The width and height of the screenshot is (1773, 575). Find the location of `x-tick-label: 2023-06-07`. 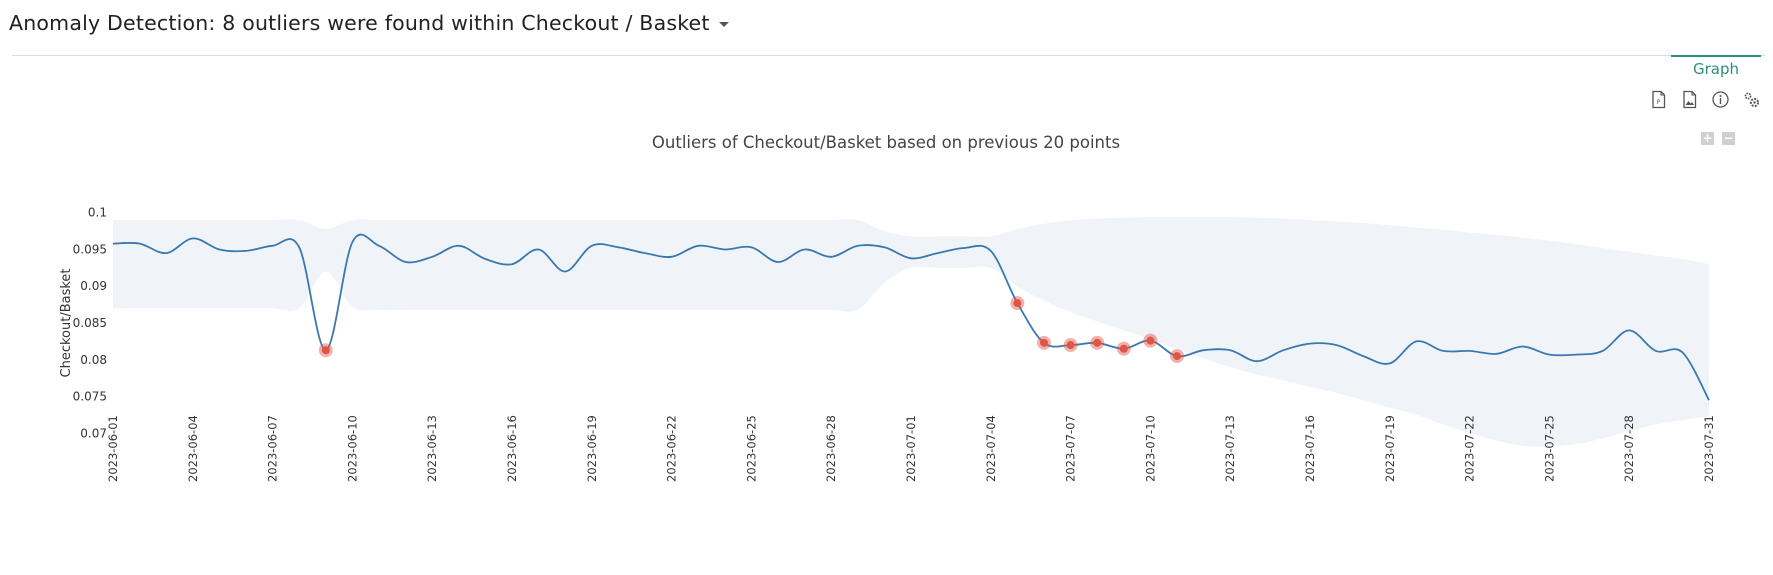

x-tick-label: 2023-06-07 is located at coordinates (273, 448).